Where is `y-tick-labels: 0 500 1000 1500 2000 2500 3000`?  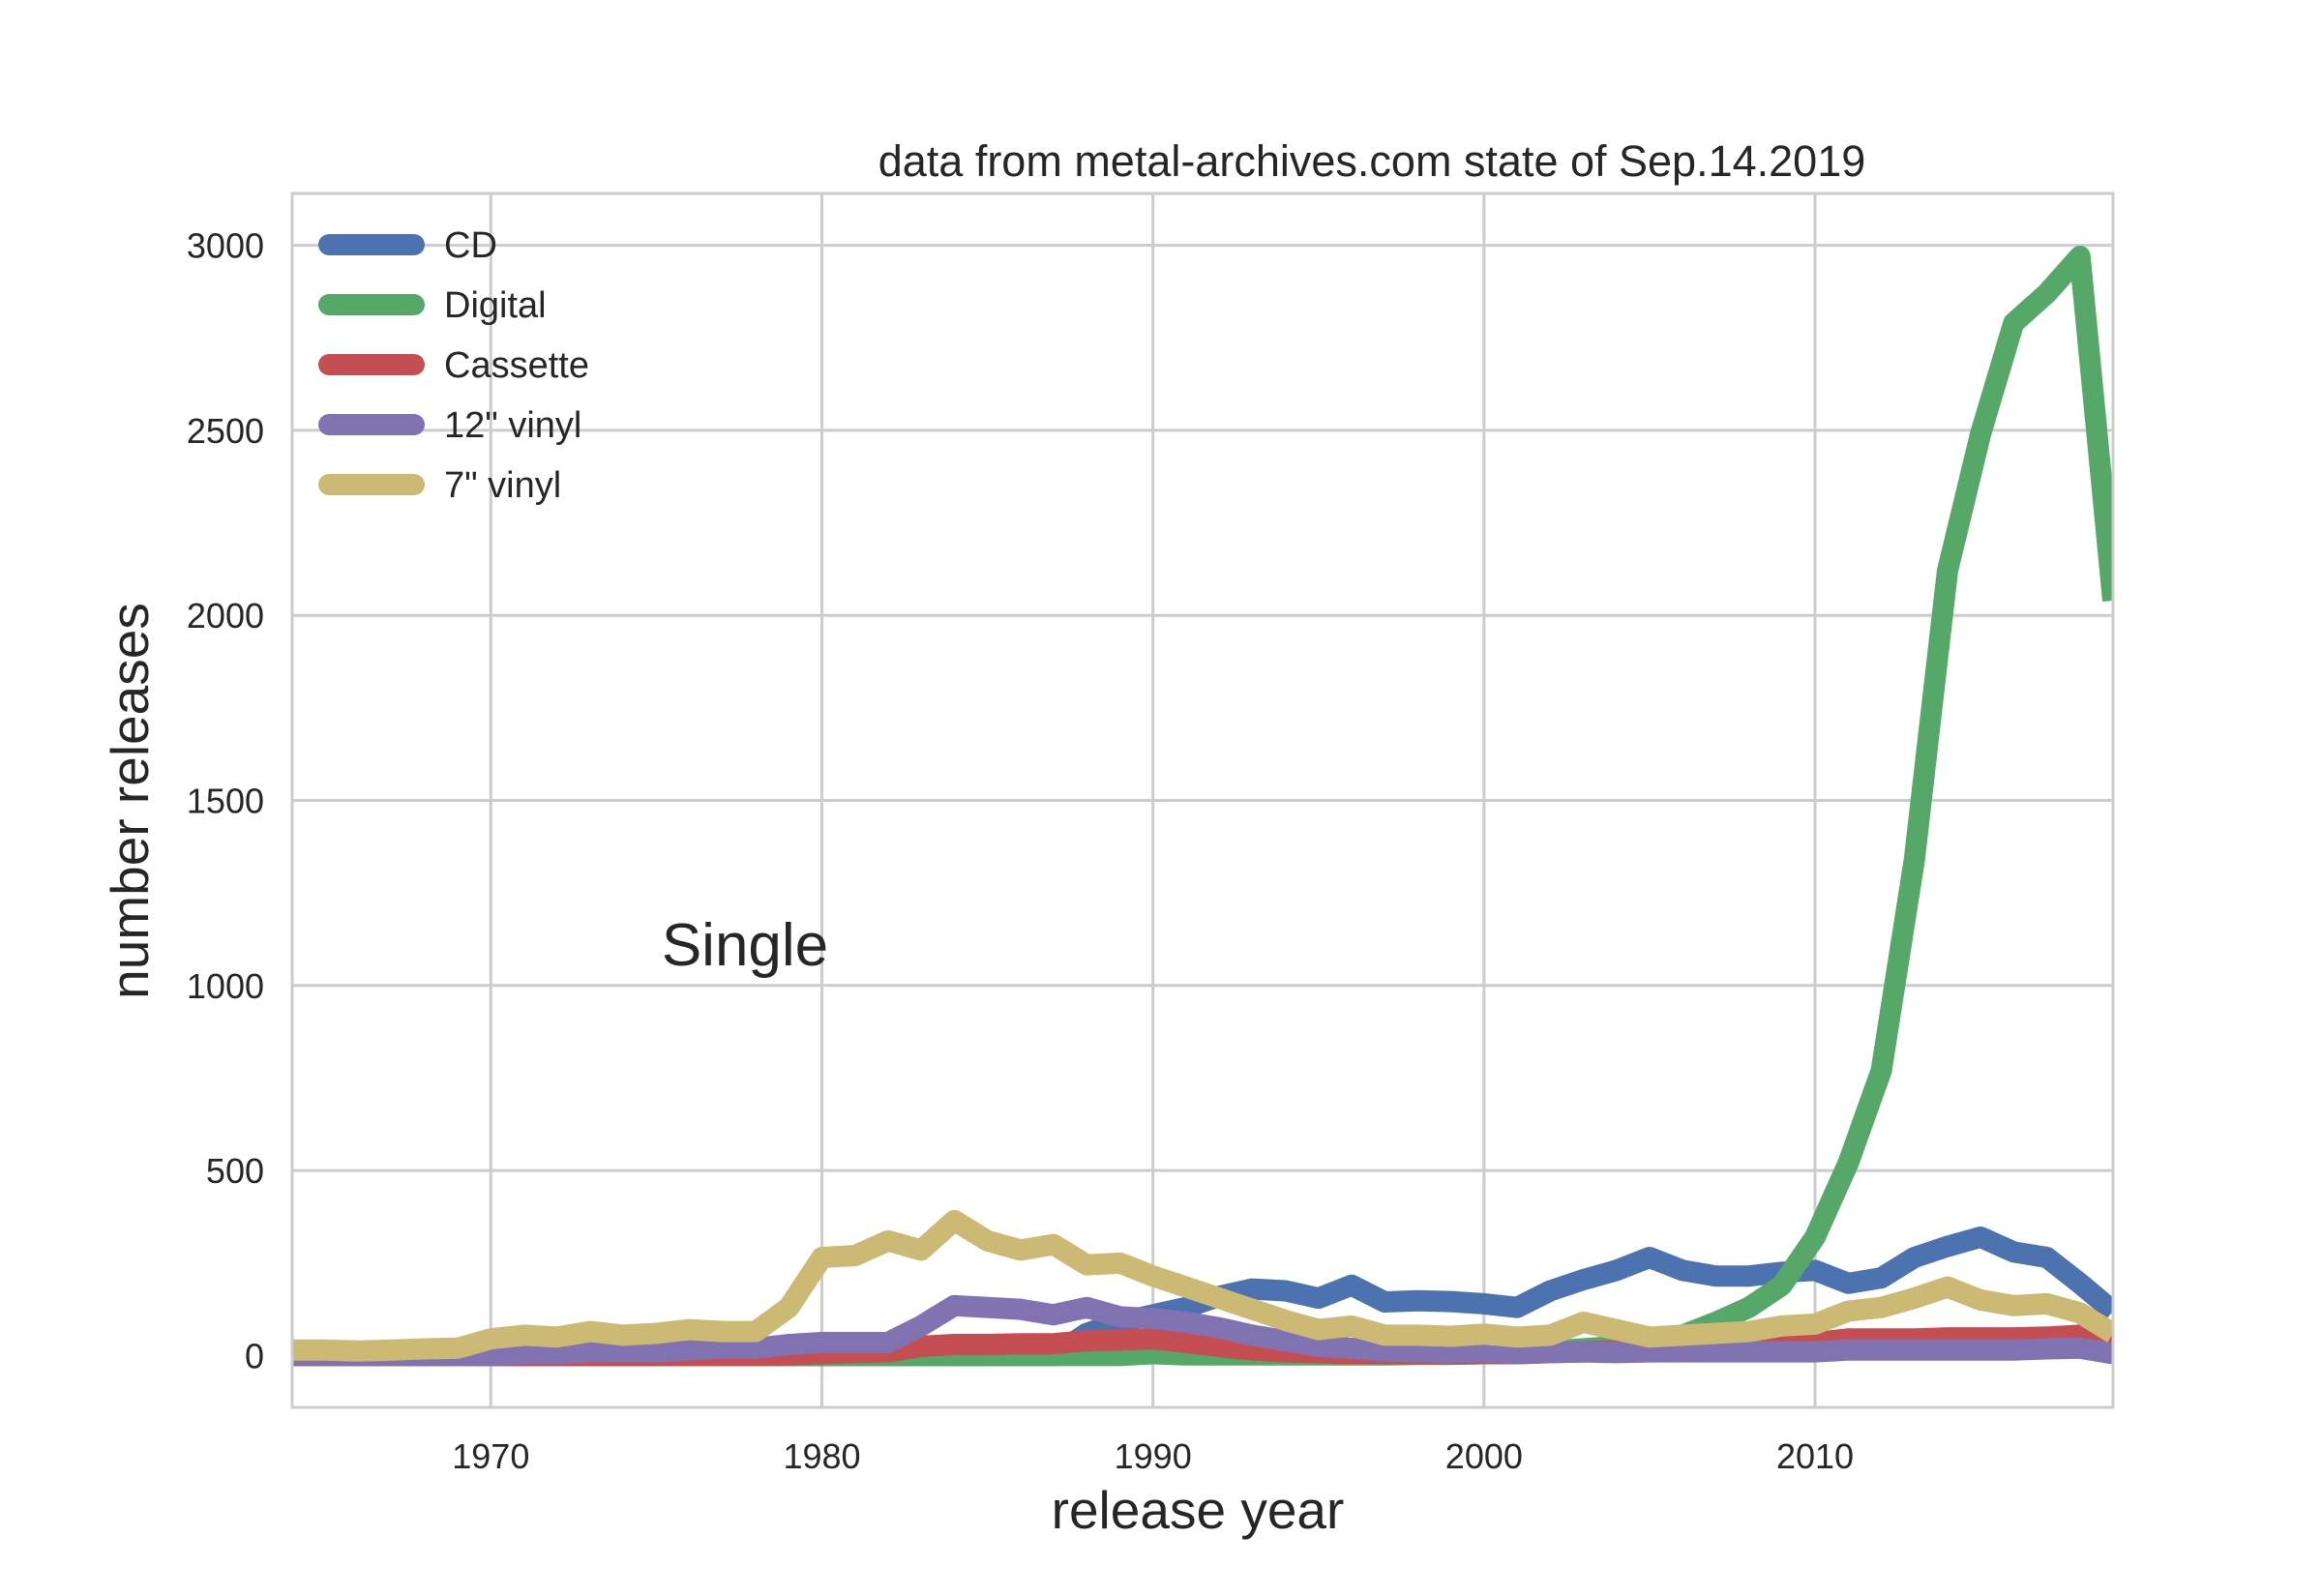 y-tick-labels: 0 500 1000 1500 2000 2500 3000 is located at coordinates (225, 801).